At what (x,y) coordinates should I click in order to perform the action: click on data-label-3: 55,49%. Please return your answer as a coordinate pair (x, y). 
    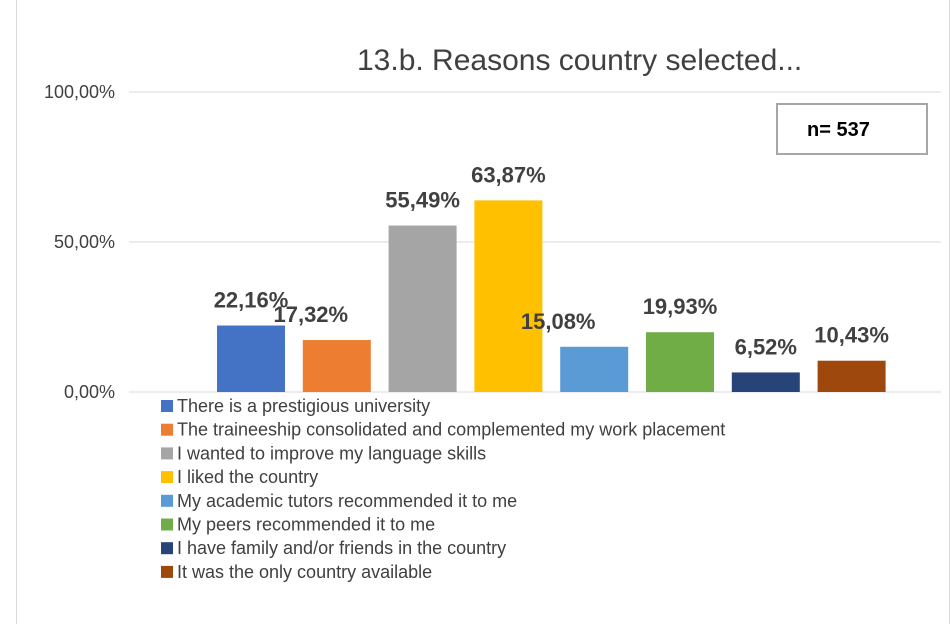
    Looking at the image, I should click on (422, 200).